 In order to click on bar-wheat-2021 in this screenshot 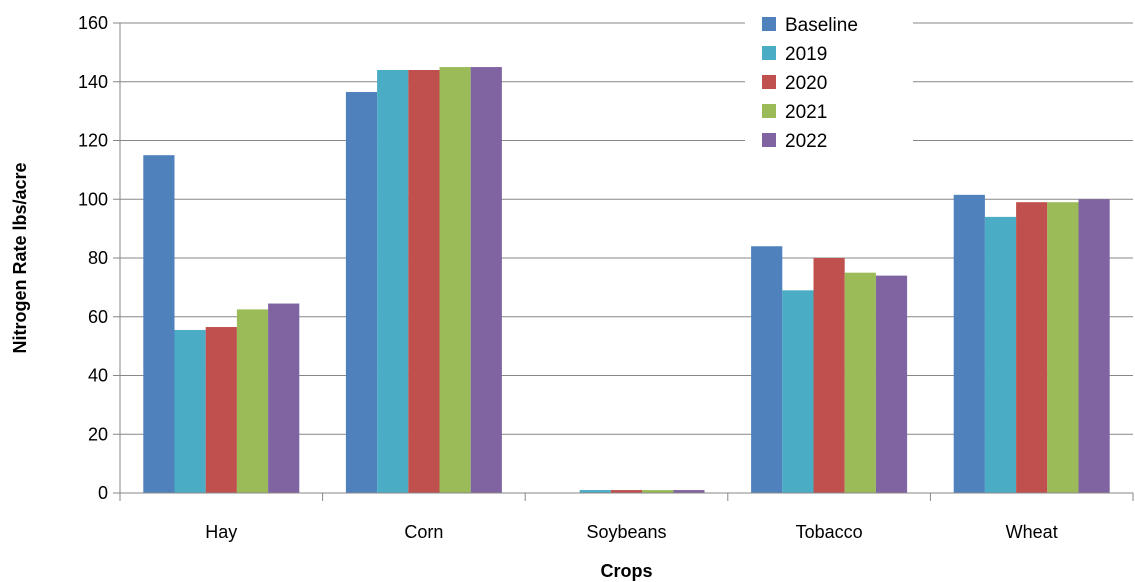, I will do `click(1063, 347)`.